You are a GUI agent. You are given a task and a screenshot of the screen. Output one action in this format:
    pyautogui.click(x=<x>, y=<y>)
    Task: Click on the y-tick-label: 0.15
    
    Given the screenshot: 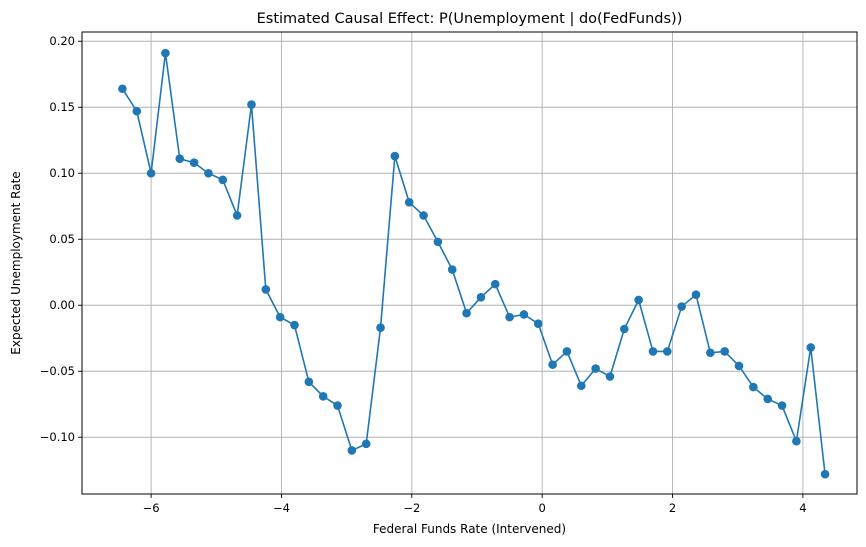 What is the action you would take?
    pyautogui.click(x=62, y=107)
    